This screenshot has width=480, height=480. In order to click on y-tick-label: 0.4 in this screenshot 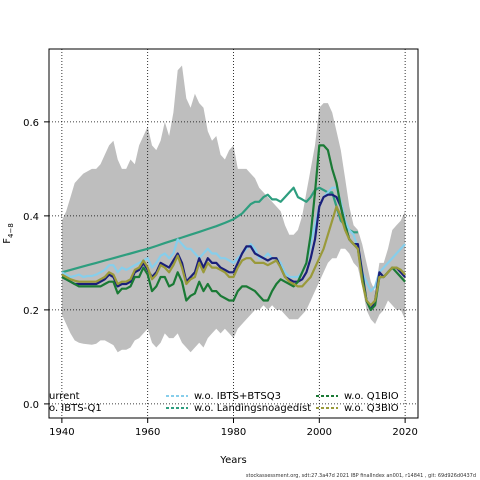, I will do `click(31, 217)`.